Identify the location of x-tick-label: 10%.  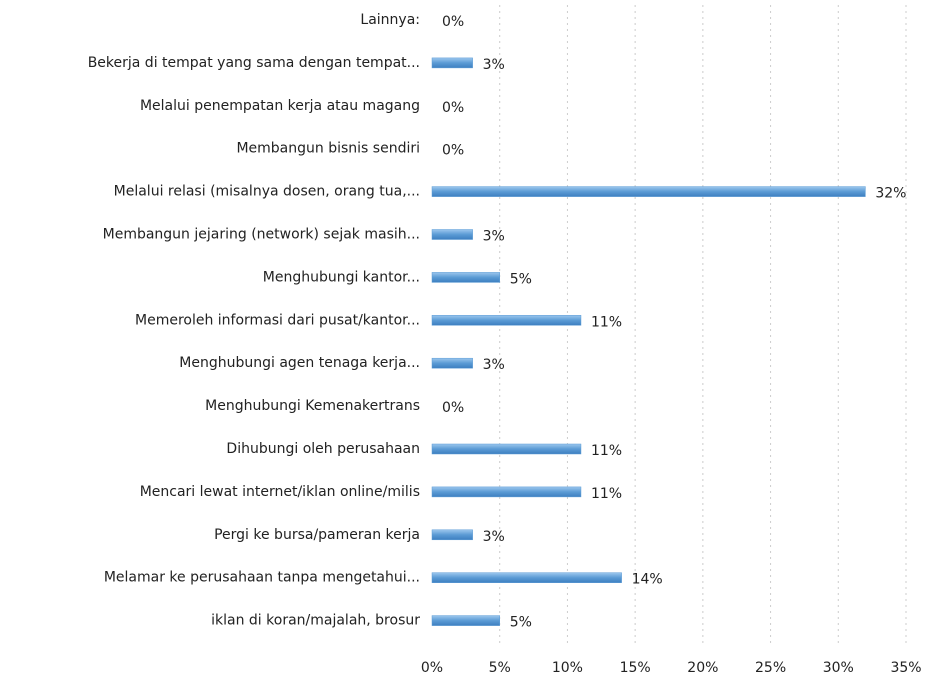
(567, 668).